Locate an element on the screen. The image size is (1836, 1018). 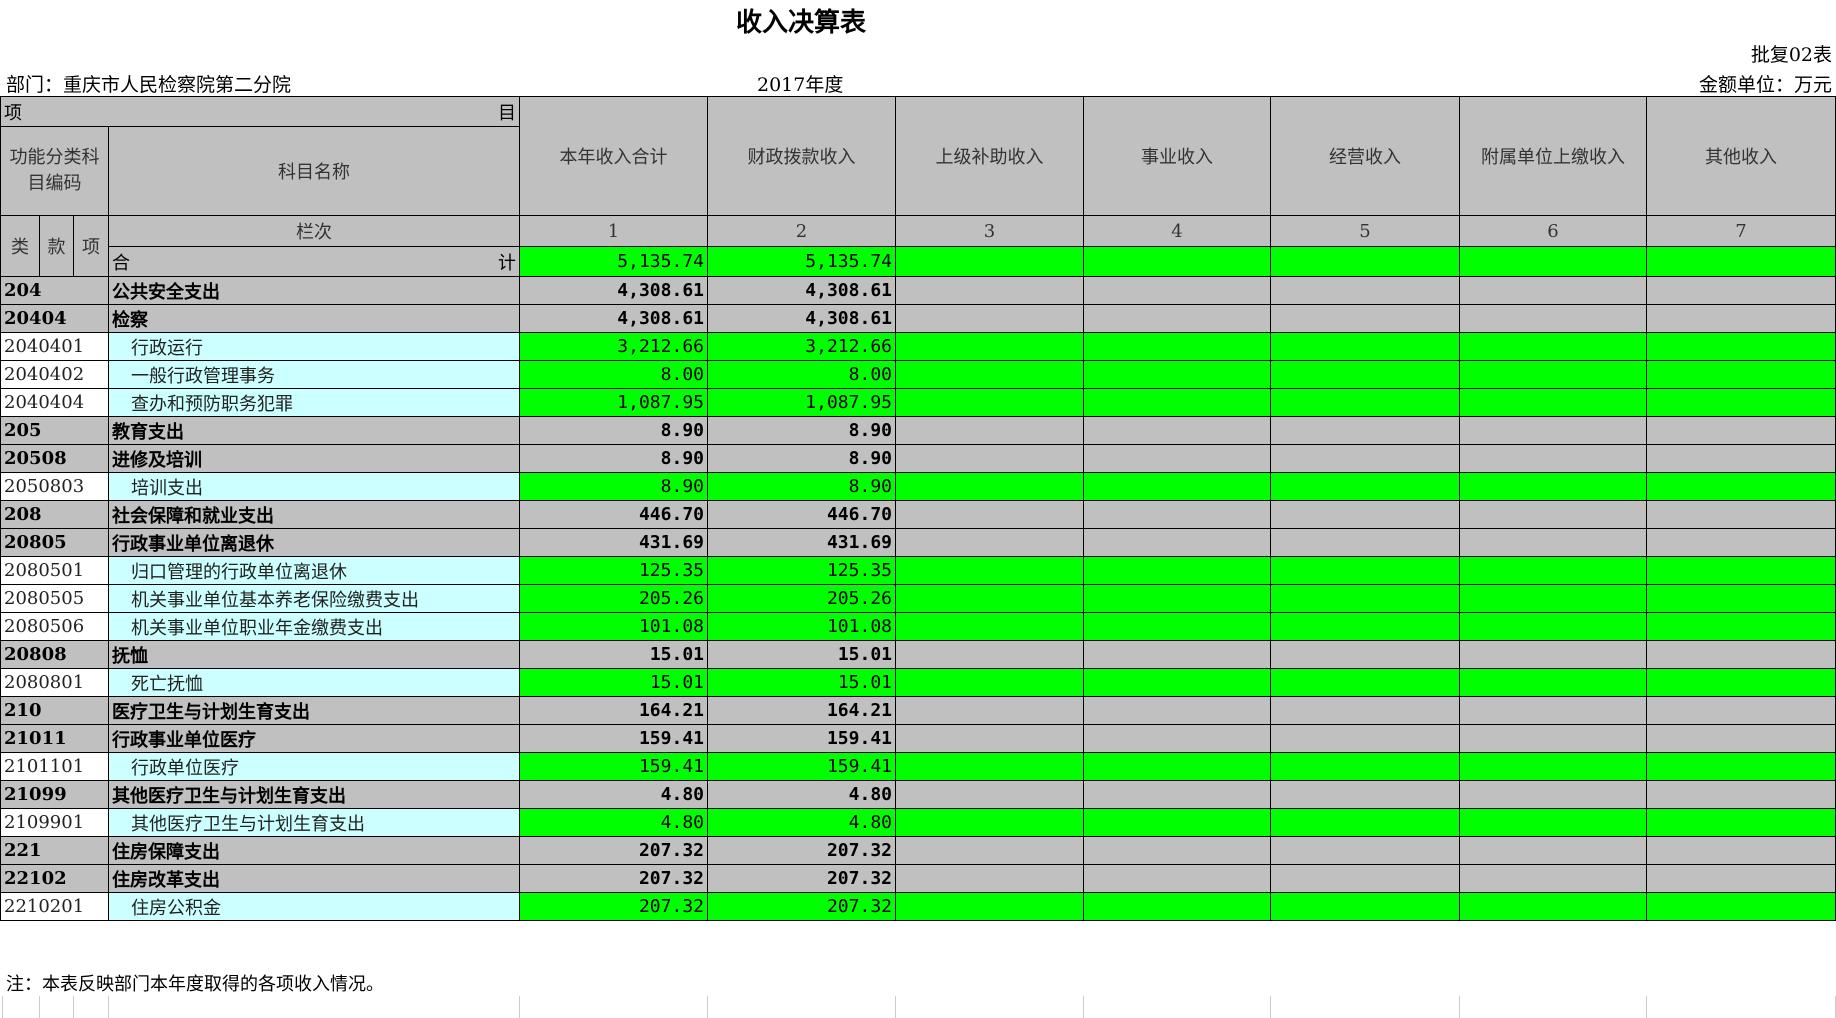
row-code: 20508 is located at coordinates (54, 458).